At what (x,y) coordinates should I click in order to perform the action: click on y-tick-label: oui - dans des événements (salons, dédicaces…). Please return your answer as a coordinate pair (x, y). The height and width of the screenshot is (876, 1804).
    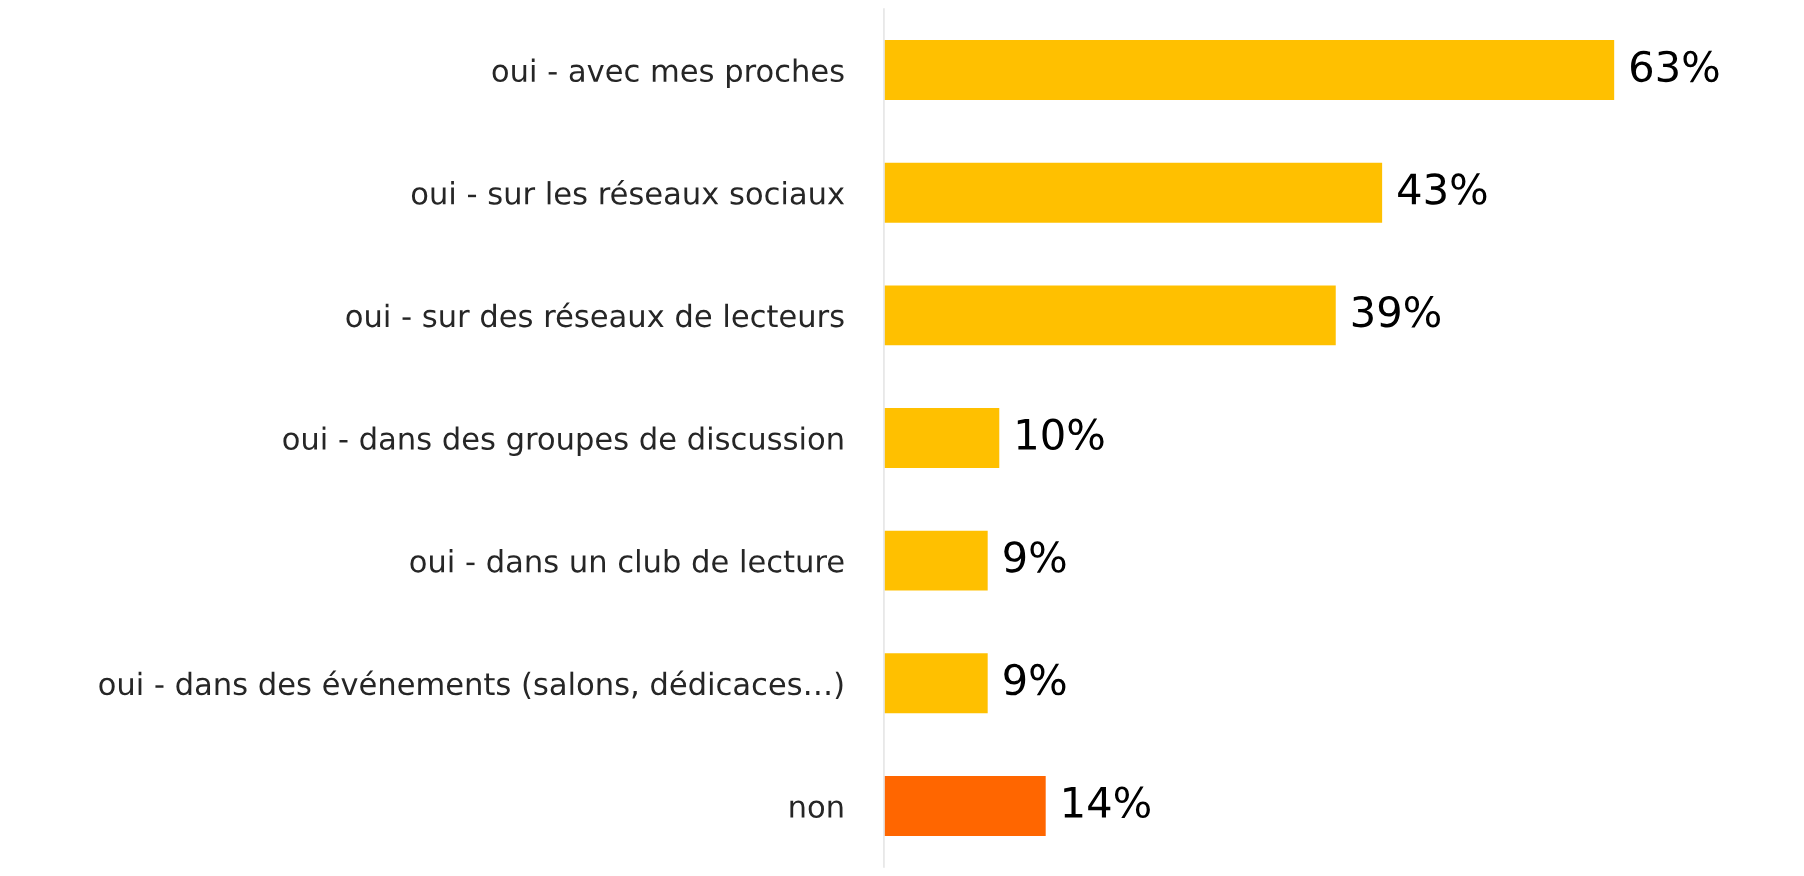
    Looking at the image, I should click on (471, 684).